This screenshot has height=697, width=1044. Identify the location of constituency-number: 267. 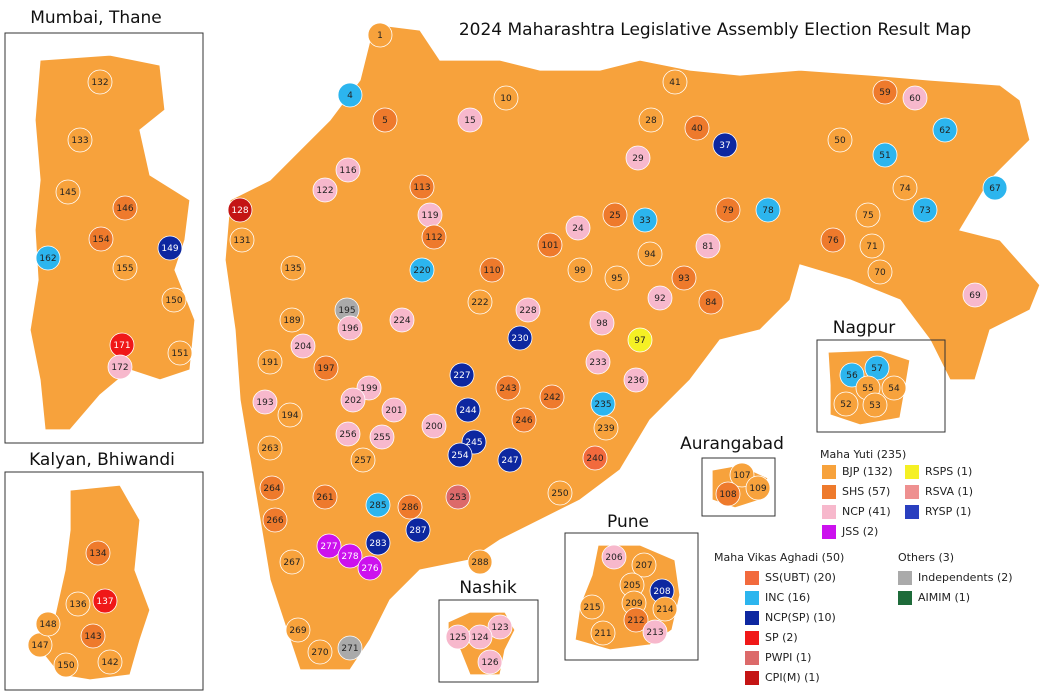
(291, 563).